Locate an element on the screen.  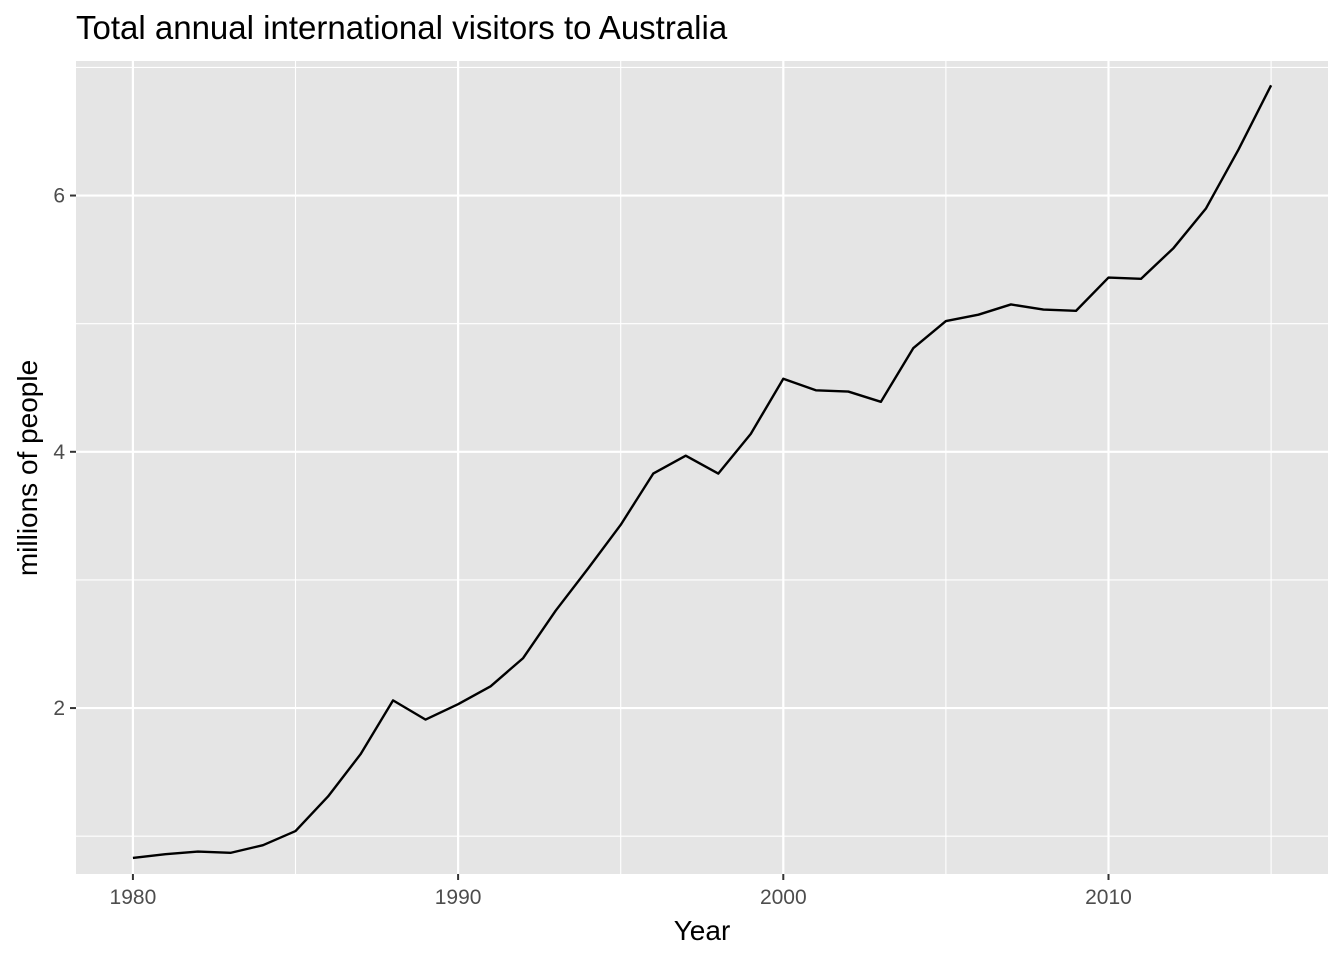
y-axis: 2 4 6 is located at coordinates (64, 452).